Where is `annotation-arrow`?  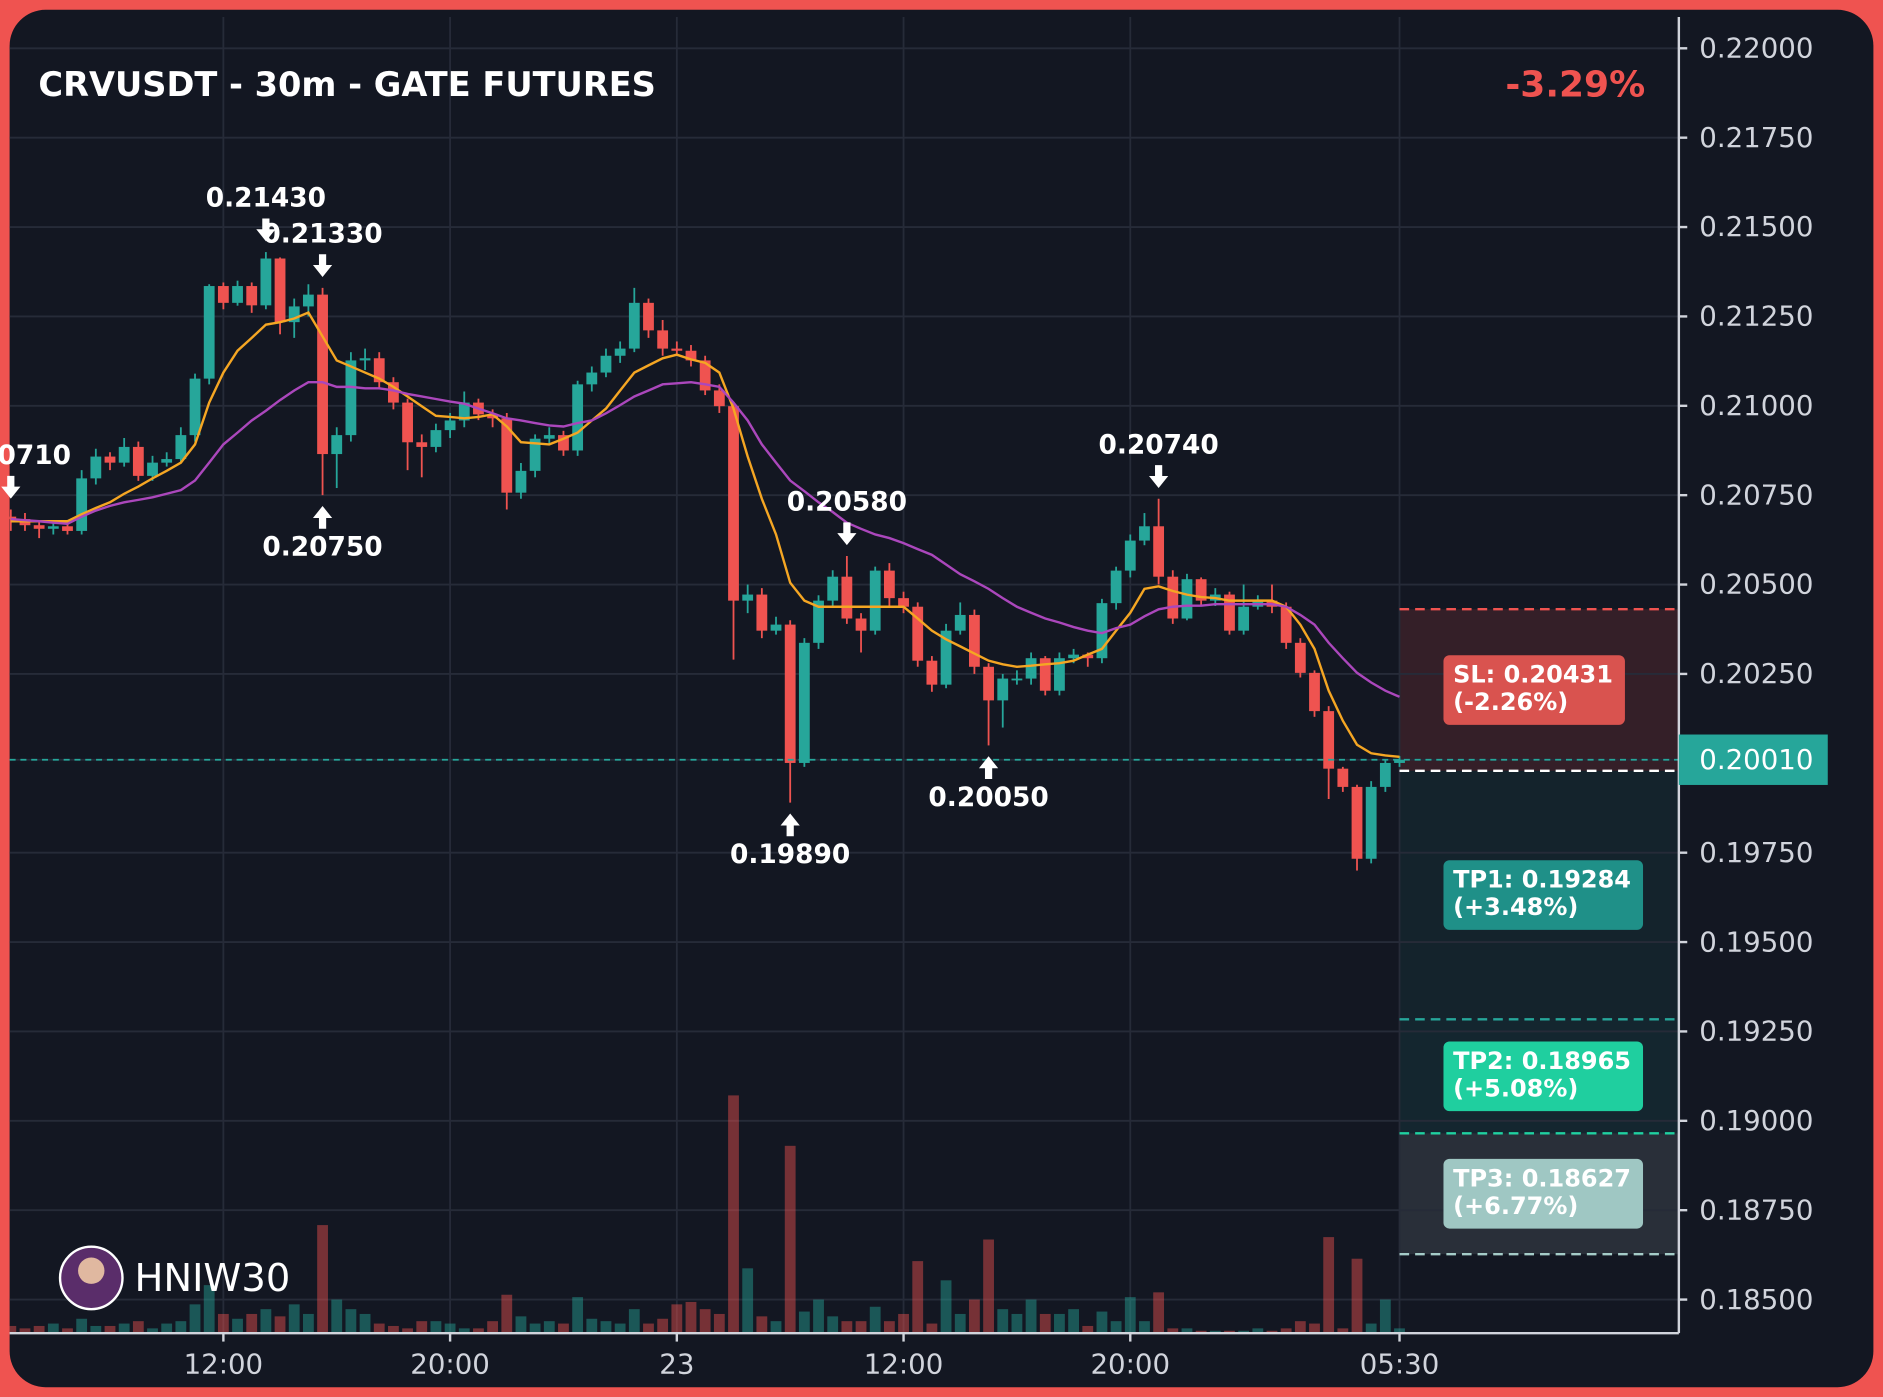 annotation-arrow is located at coordinates (322, 517).